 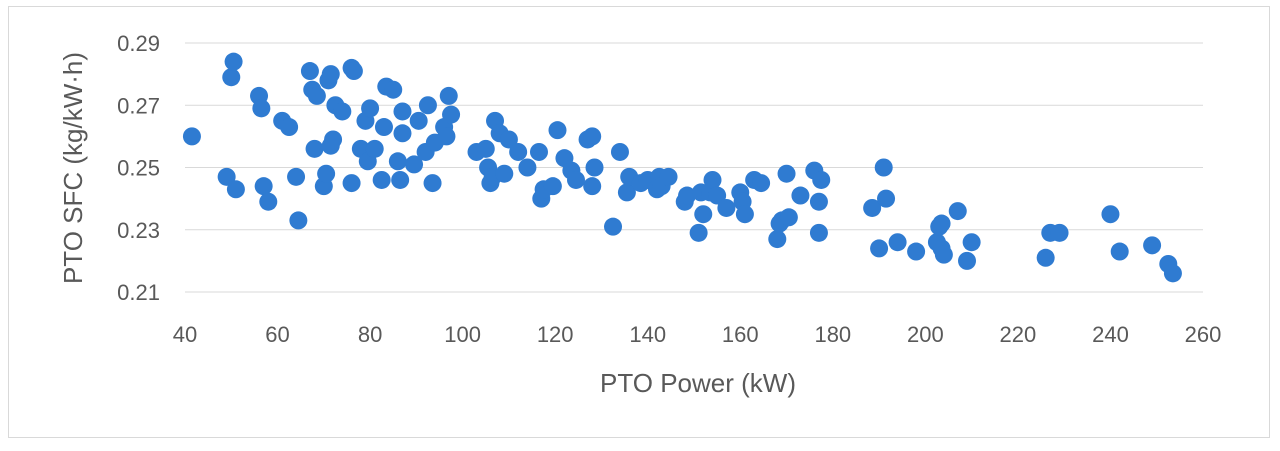 What do you see at coordinates (555, 334) in the screenshot?
I see `x-tick-label: 120` at bounding box center [555, 334].